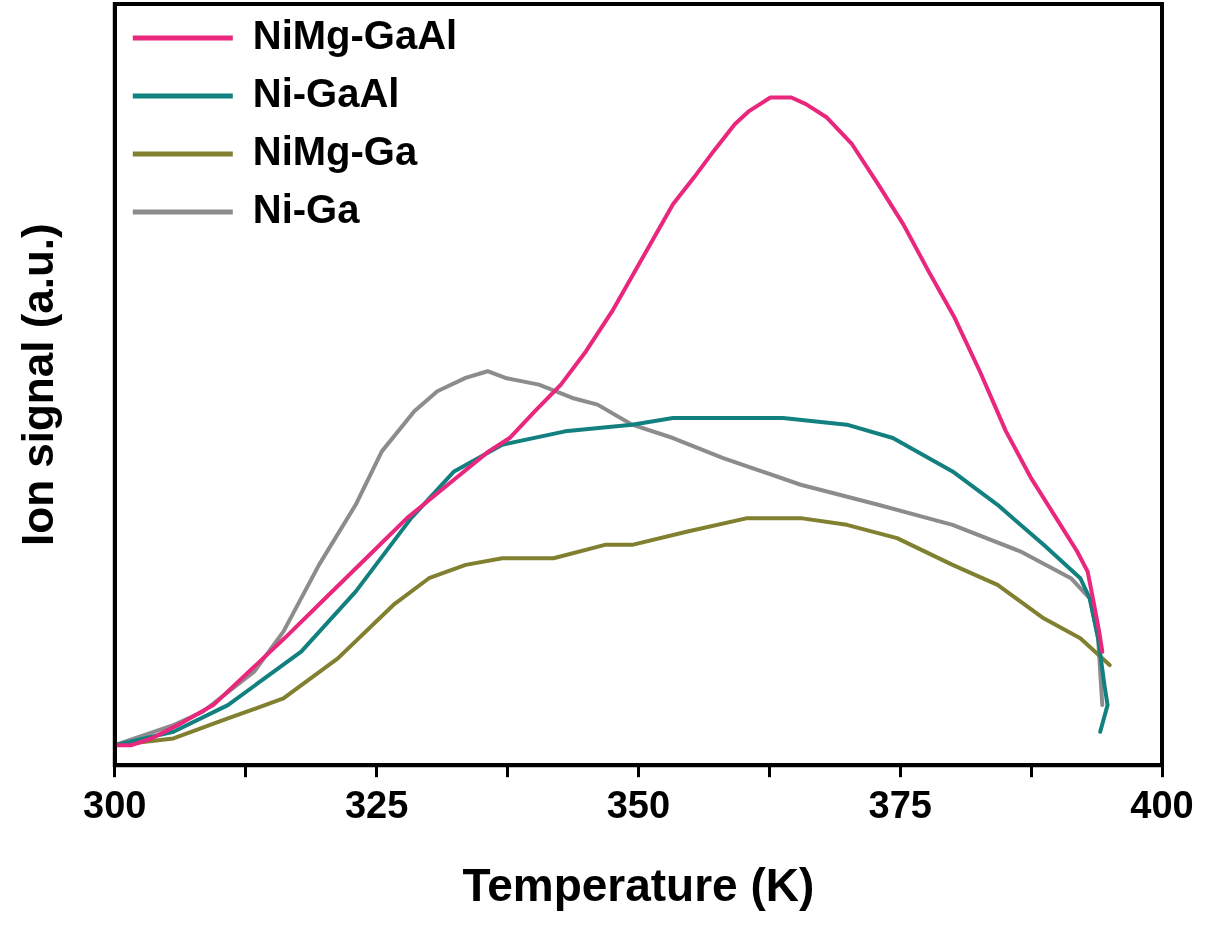 The height and width of the screenshot is (940, 1207). What do you see at coordinates (638, 885) in the screenshot?
I see `x-axis-title: Temperature (K)` at bounding box center [638, 885].